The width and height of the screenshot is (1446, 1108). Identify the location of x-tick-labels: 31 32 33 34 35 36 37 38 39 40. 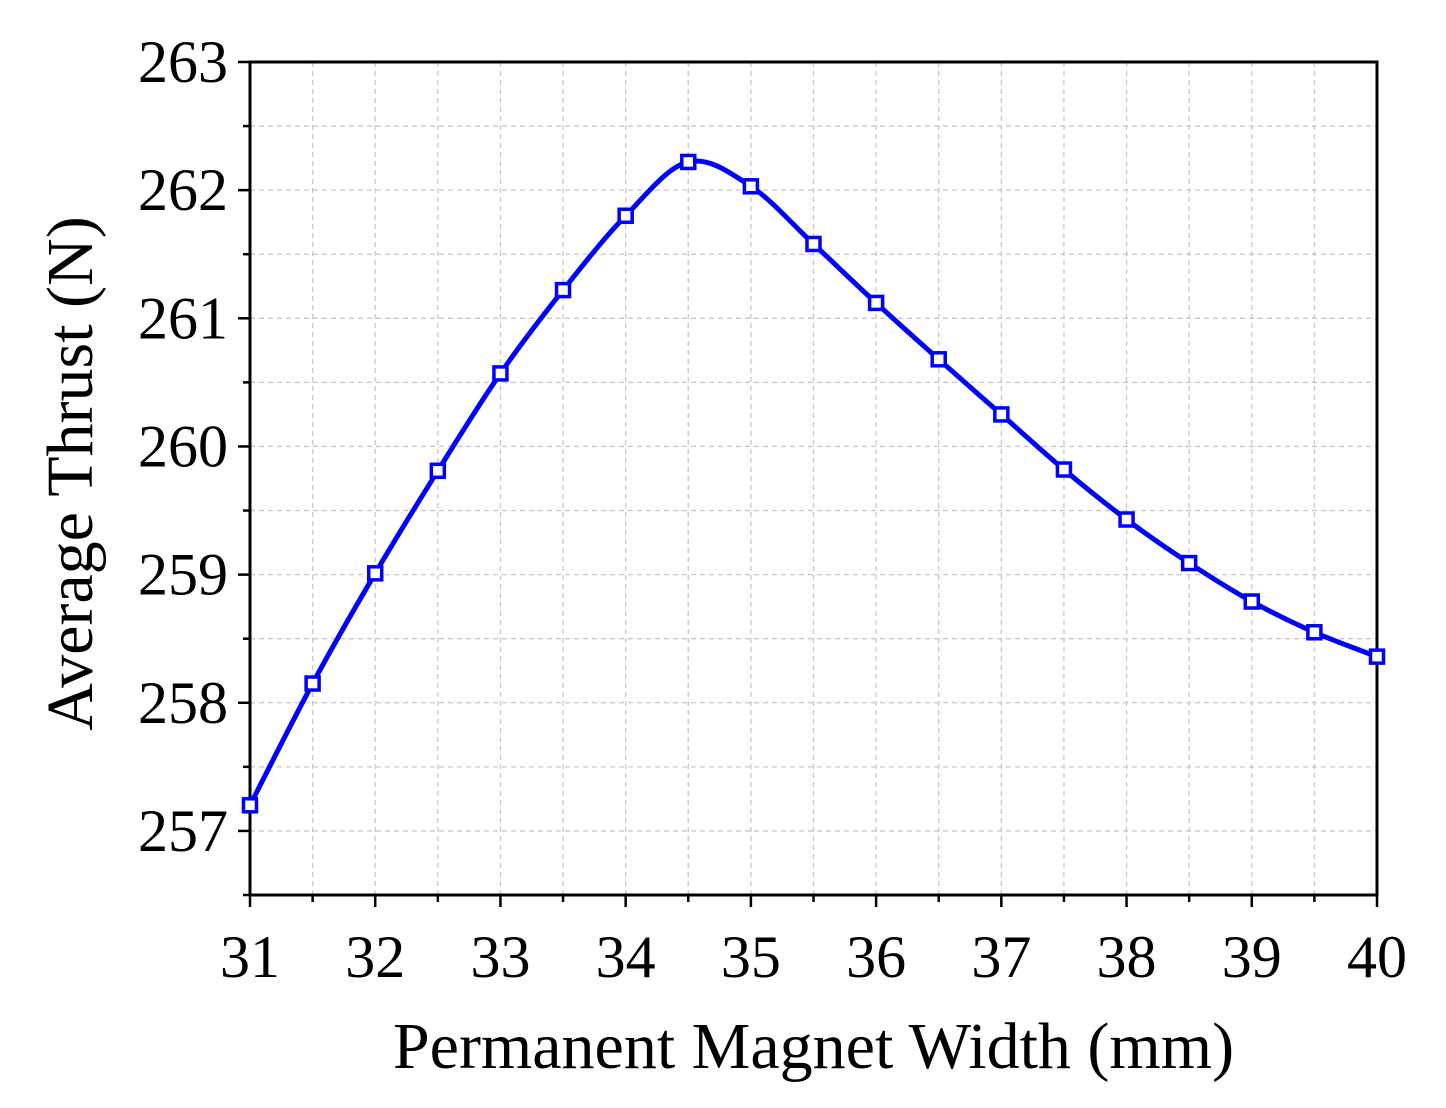
(813, 957).